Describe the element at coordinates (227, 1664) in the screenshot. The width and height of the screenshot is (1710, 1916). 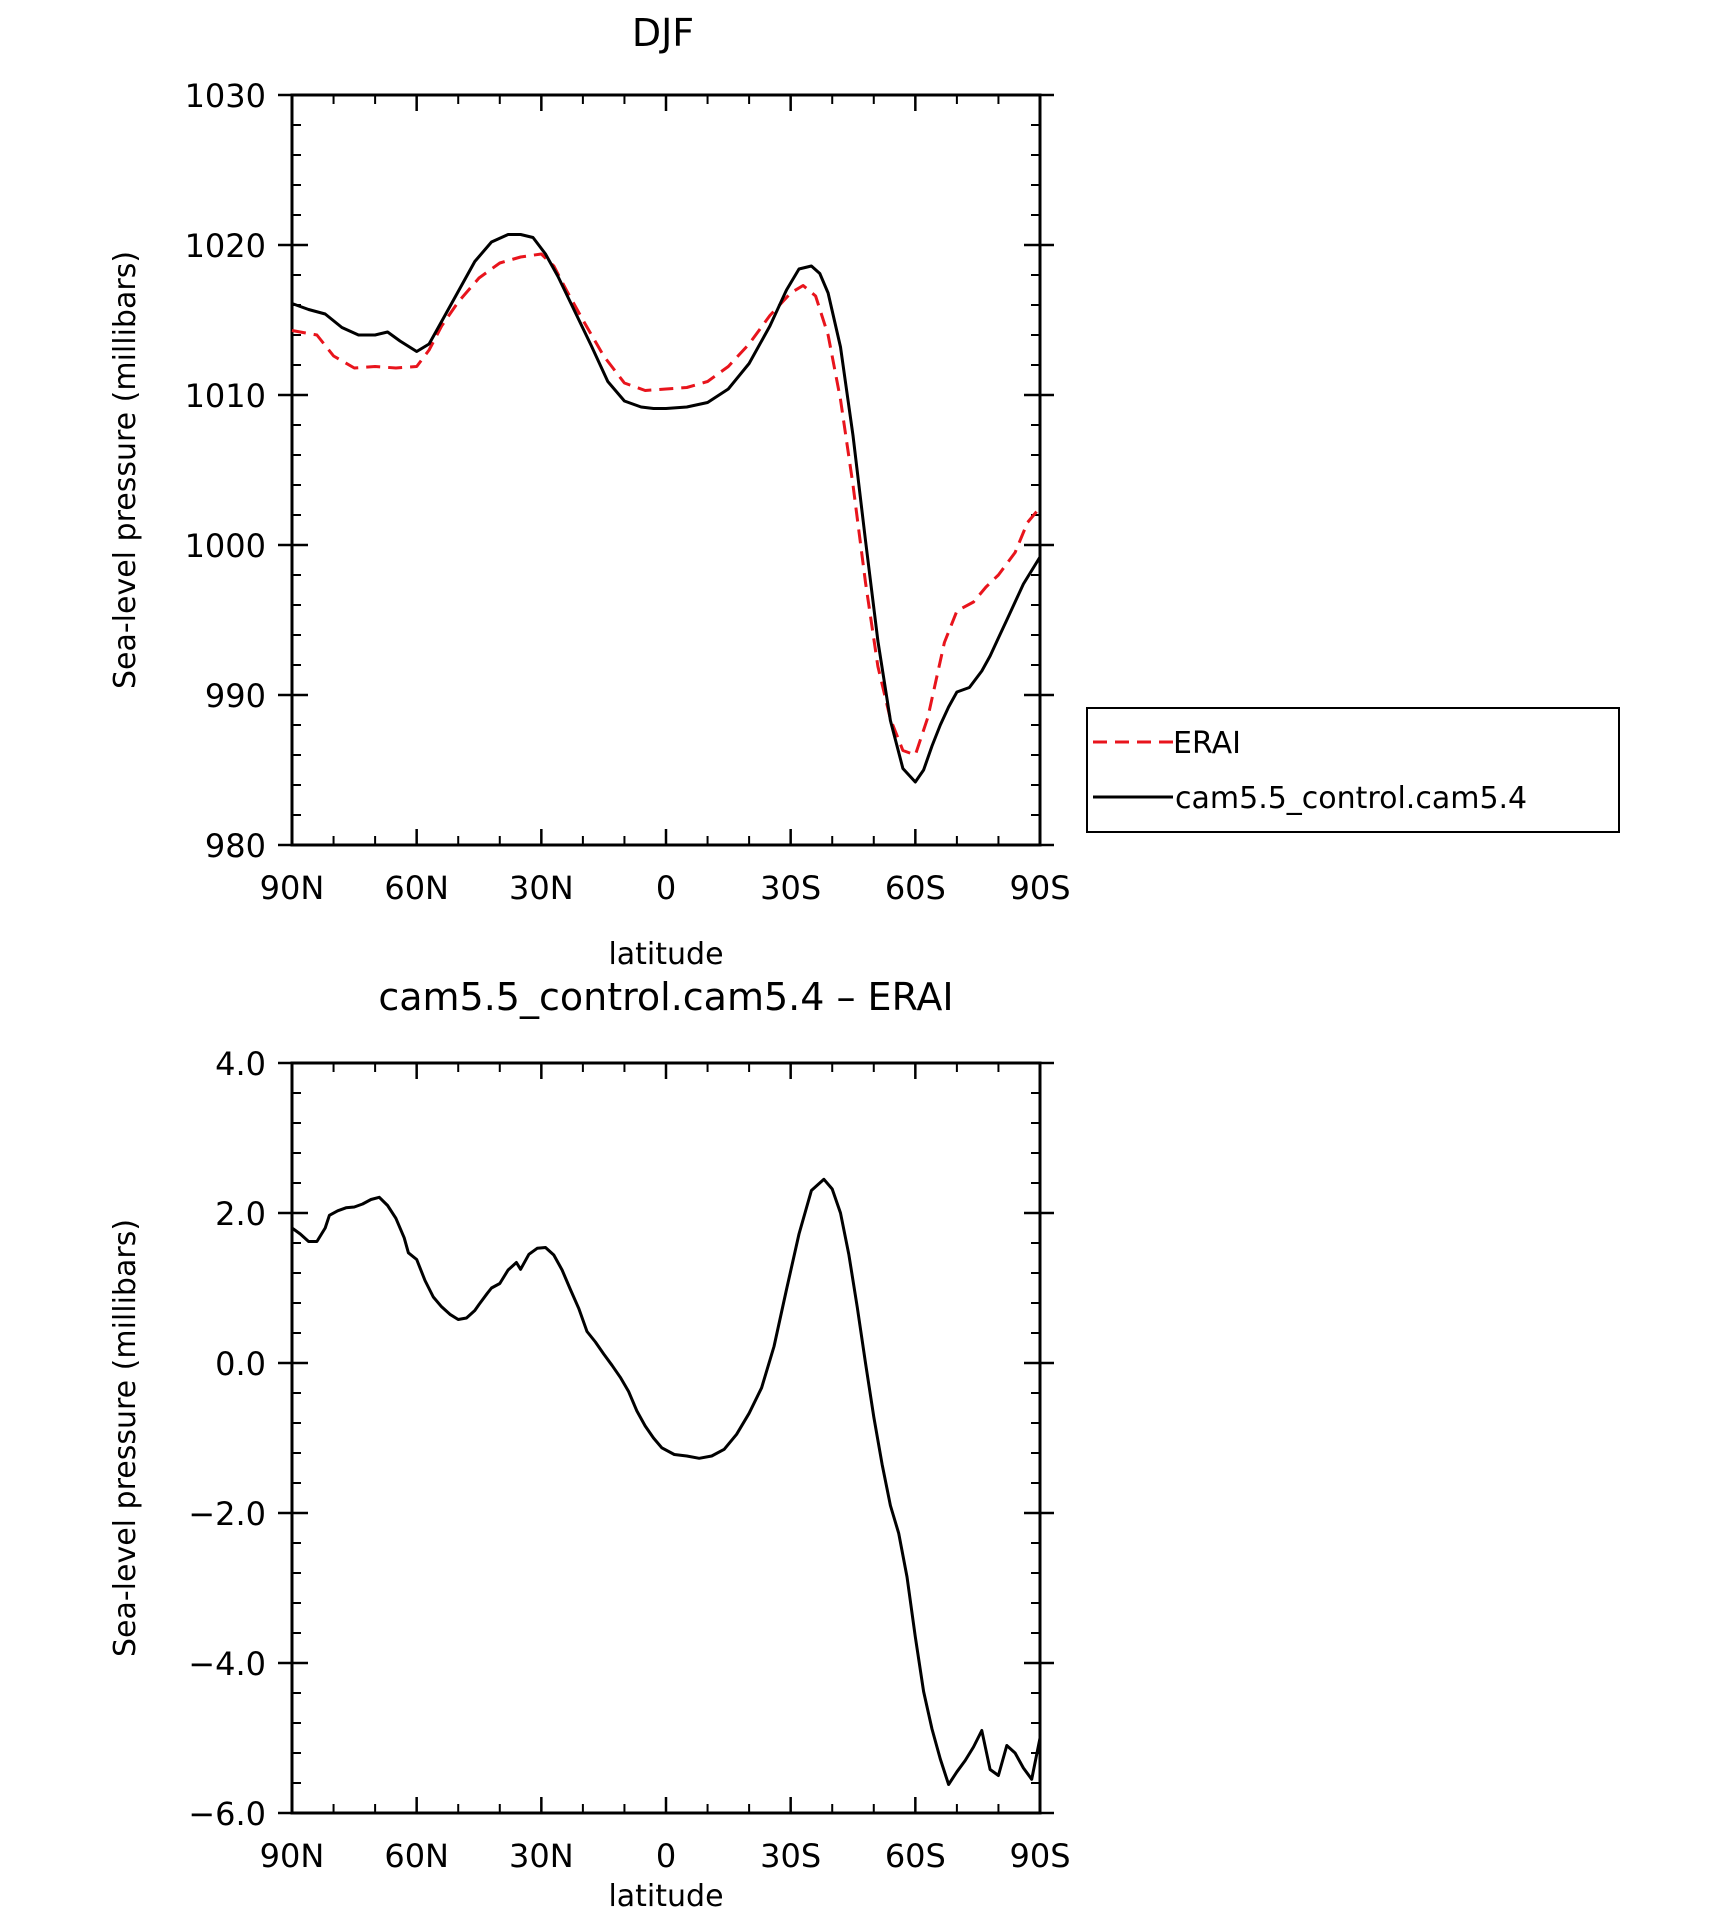
I see `y-tick-label: −4.0` at that location.